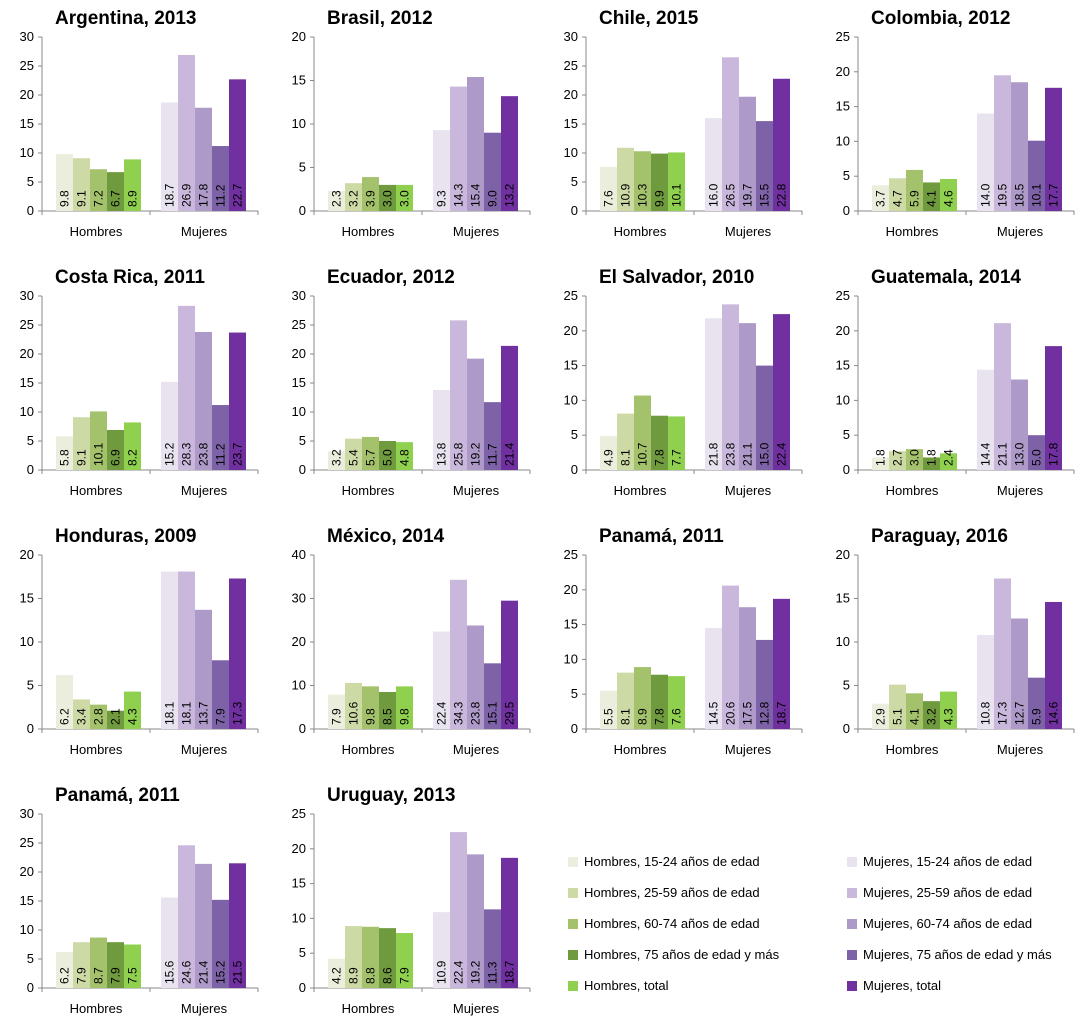  Describe the element at coordinates (782, 195) in the screenshot. I see `data-label: 22.8` at that location.